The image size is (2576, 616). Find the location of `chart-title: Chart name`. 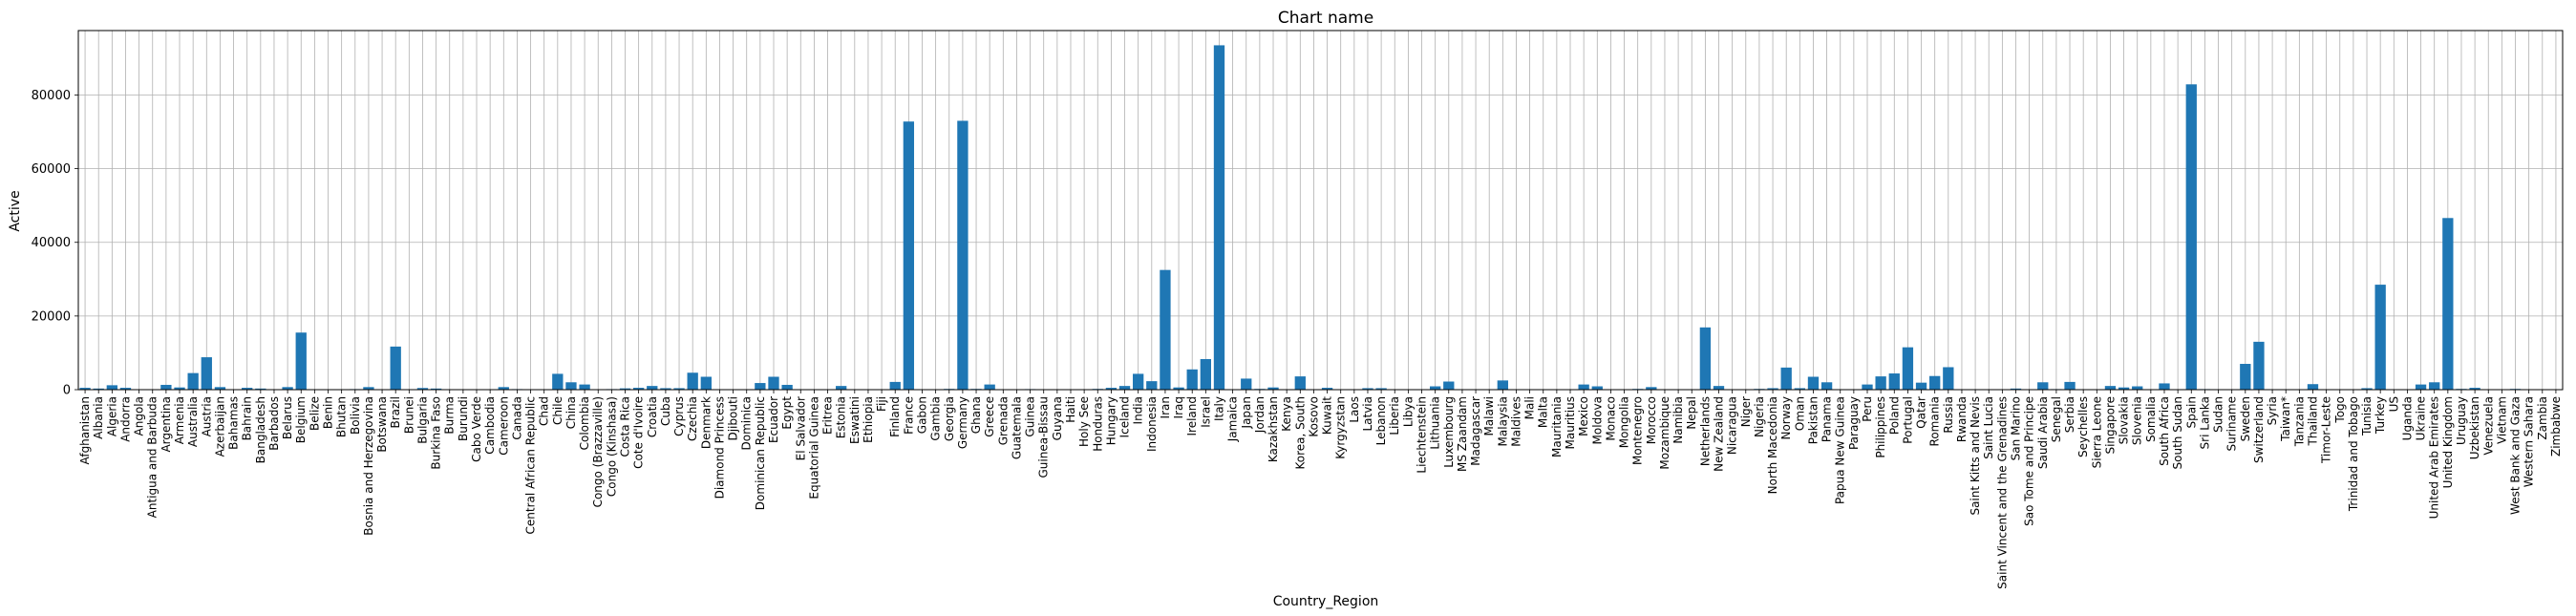

chart-title: Chart name is located at coordinates (1325, 18).